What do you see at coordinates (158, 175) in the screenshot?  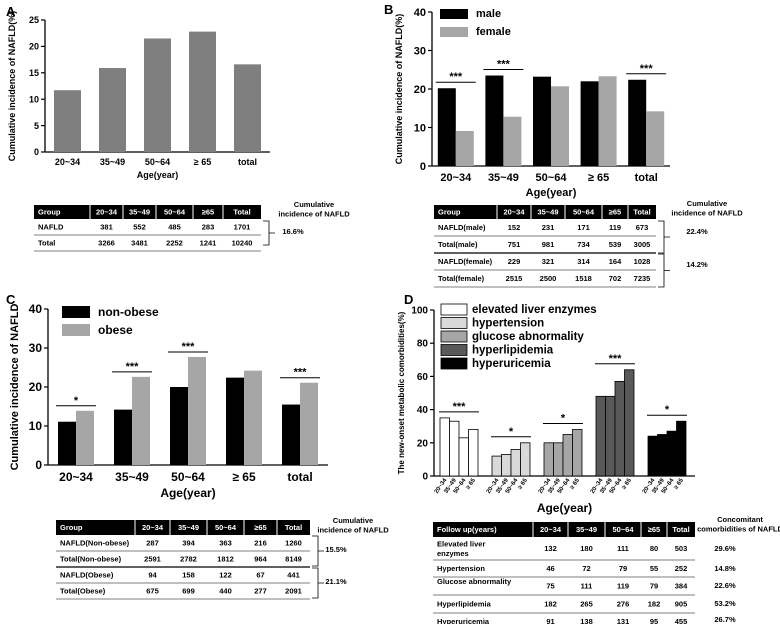 I see `x-axis-title: Age(year)` at bounding box center [158, 175].